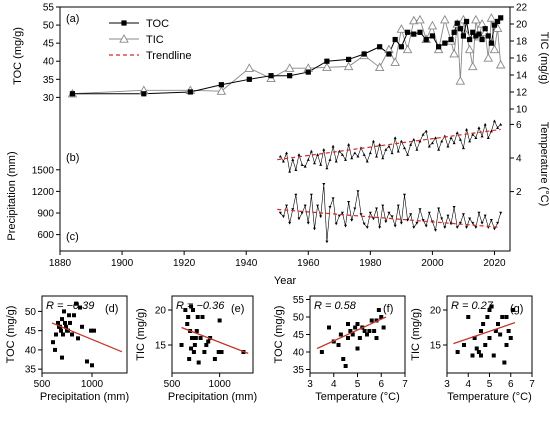 This screenshot has width=550, height=432. What do you see at coordinates (299, 335) in the screenshot?
I see `scatter-y-tick-label-f: 45` at bounding box center [299, 335].